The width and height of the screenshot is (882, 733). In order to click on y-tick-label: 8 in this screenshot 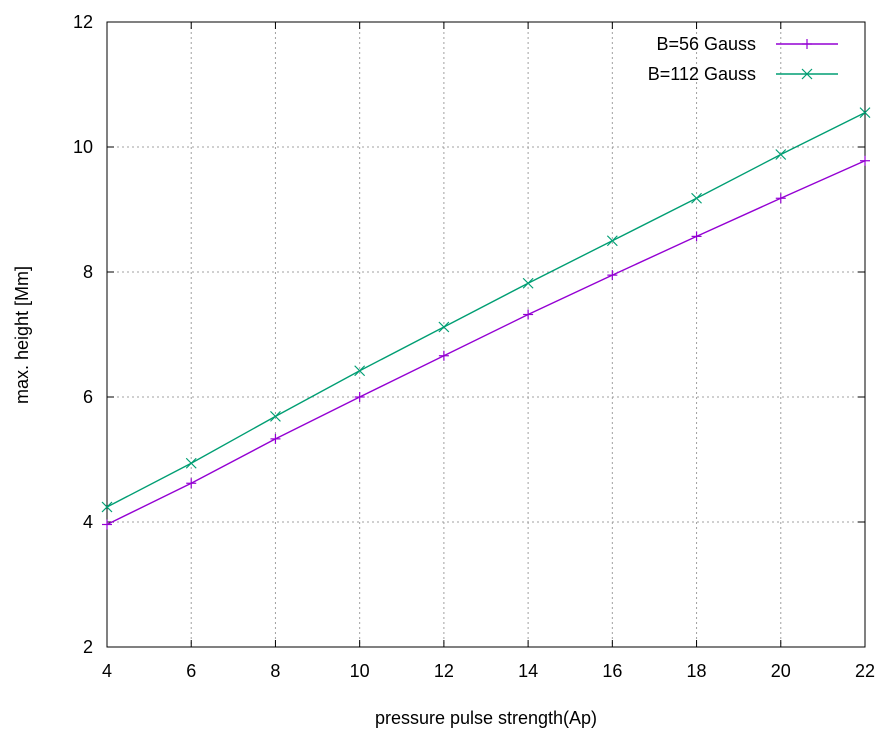, I will do `click(88, 272)`.